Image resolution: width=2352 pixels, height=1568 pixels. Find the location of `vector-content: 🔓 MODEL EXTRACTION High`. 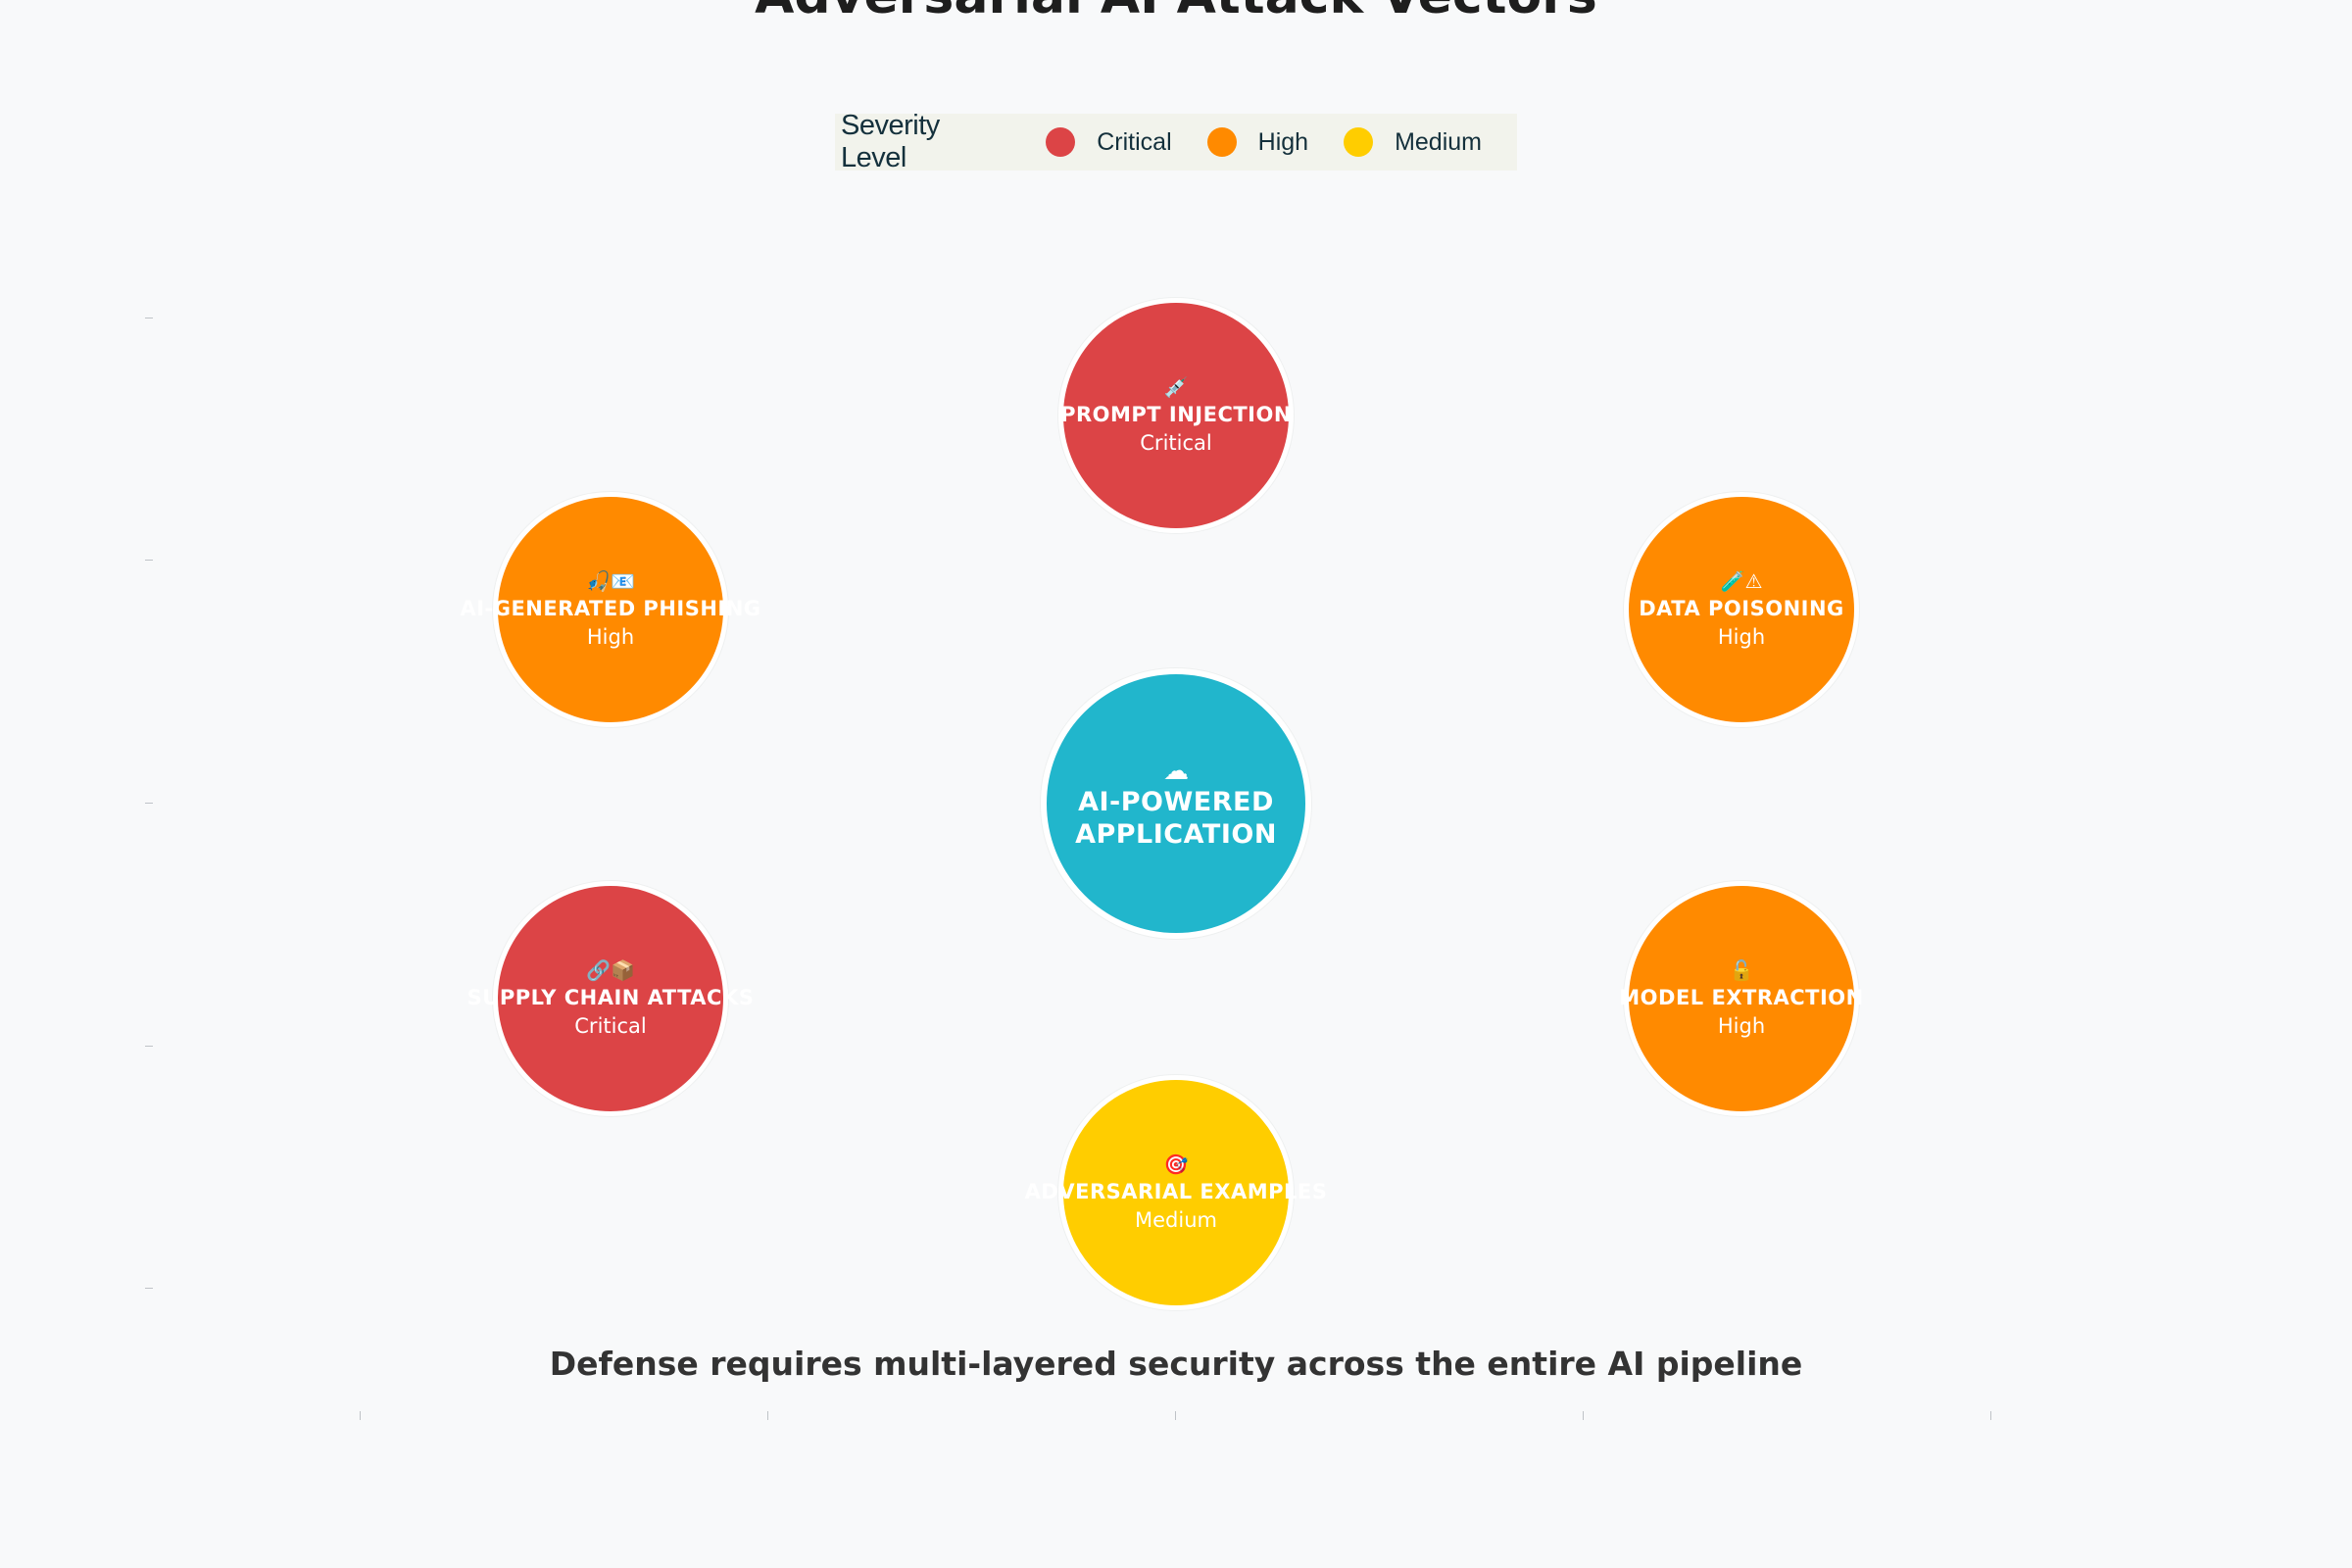

vector-content: 🔓 MODEL EXTRACTION High is located at coordinates (1741, 998).